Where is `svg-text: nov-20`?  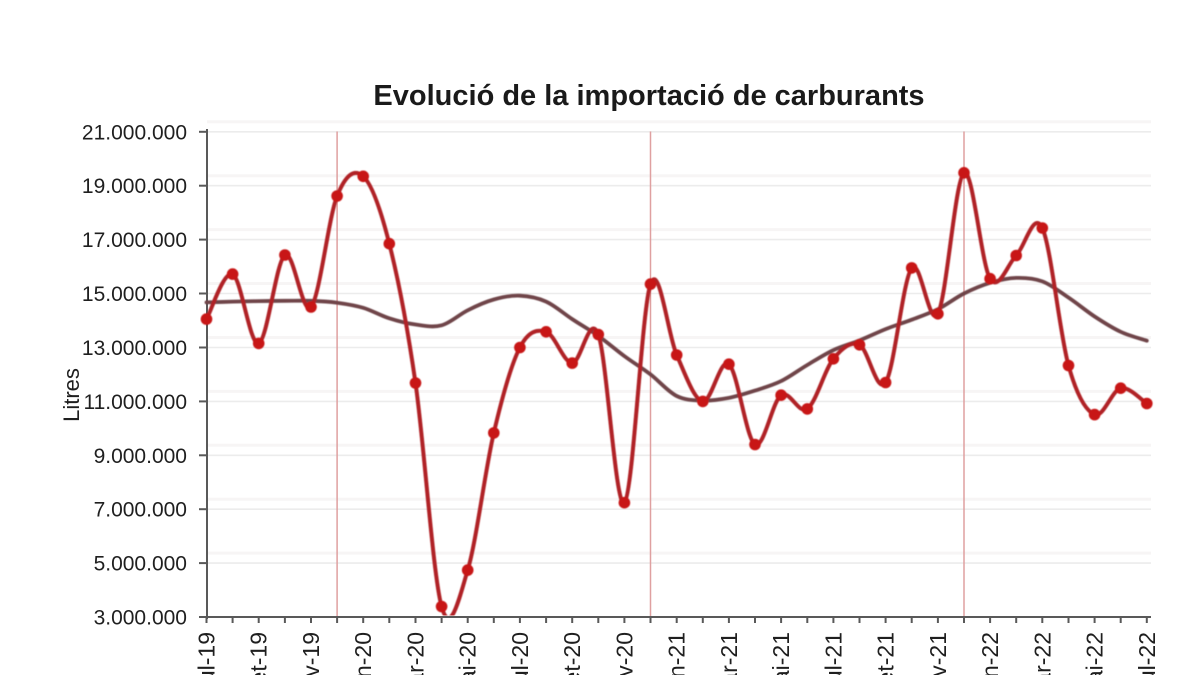 svg-text: nov-20 is located at coordinates (624, 653).